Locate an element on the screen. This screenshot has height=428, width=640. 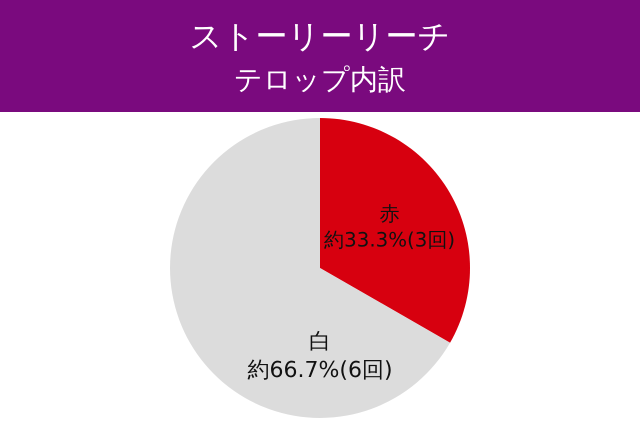
chart-subtitle: テロップ内訳 is located at coordinates (320, 79).